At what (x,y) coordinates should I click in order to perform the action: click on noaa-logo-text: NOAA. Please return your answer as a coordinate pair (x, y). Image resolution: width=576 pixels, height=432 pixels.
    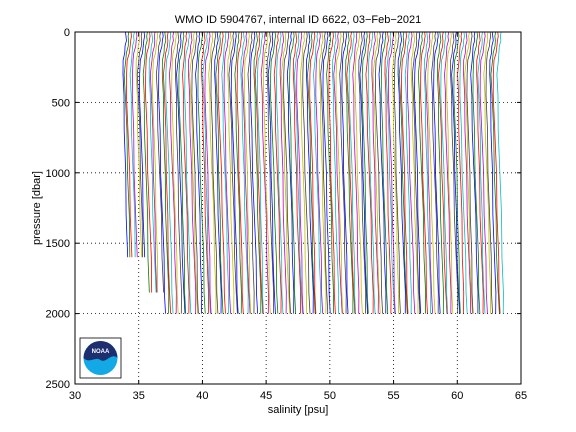
    Looking at the image, I should click on (101, 352).